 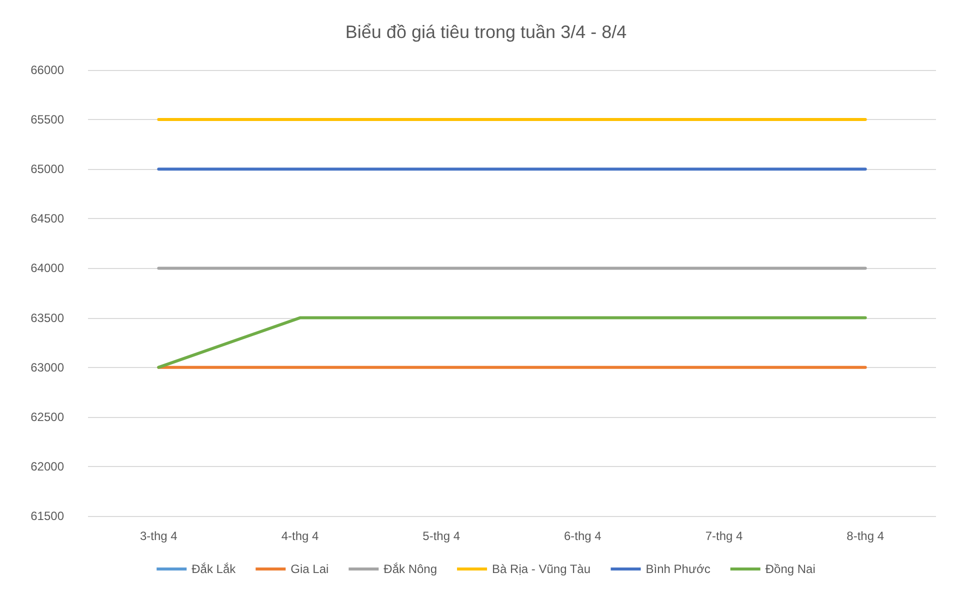 What do you see at coordinates (159, 536) in the screenshot?
I see `x-tick-label: 3-thg 4` at bounding box center [159, 536].